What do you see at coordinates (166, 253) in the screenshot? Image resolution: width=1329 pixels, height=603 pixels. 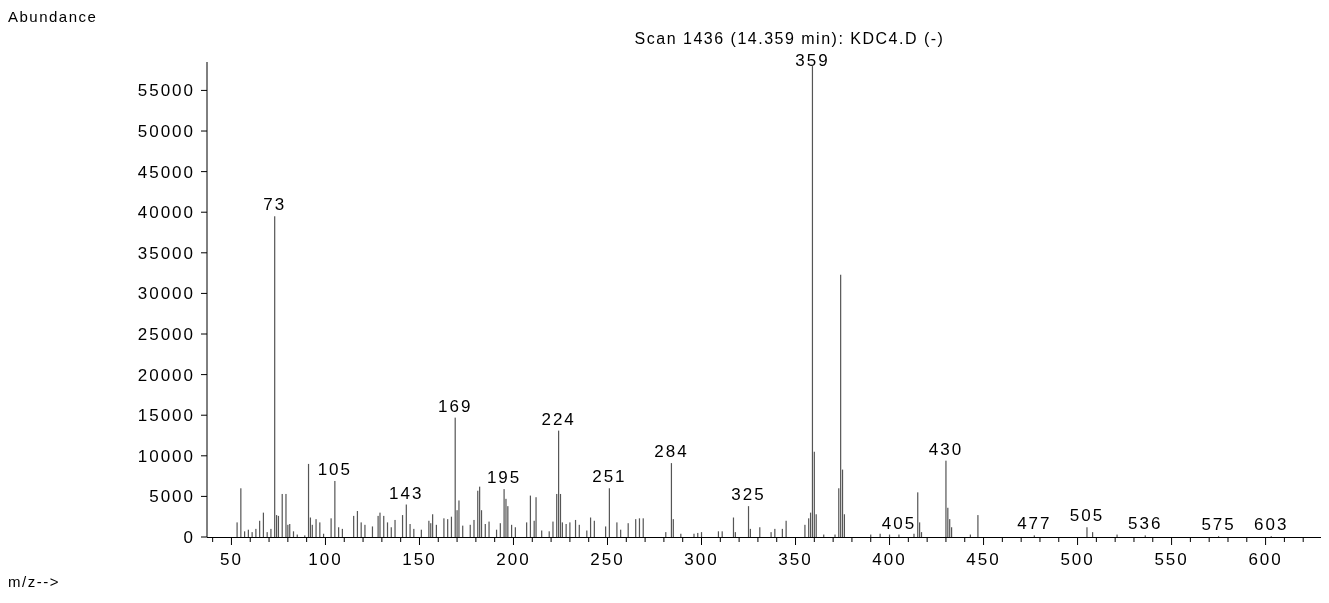 I see `y-tick-label: 35000` at bounding box center [166, 253].